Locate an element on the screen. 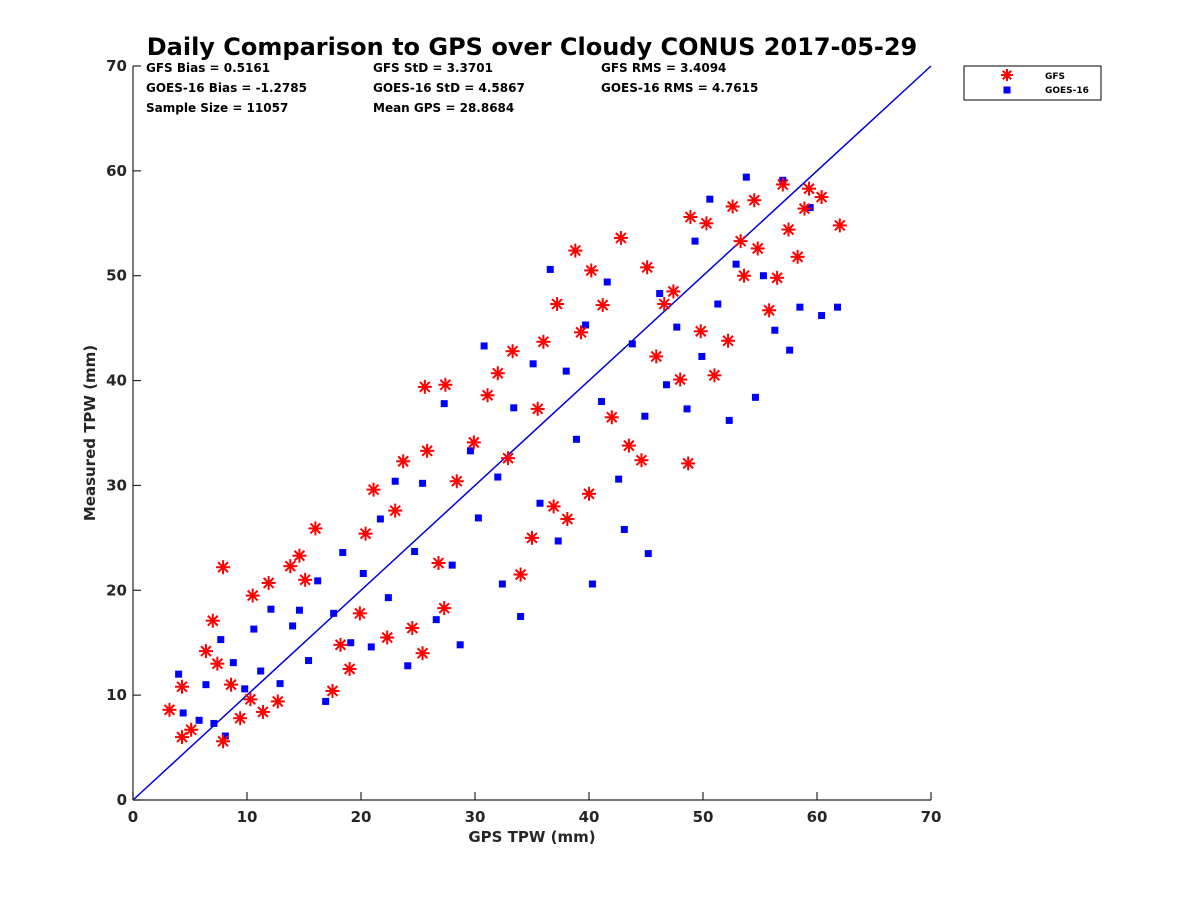 Image resolution: width=1200 pixels, height=900 pixels. stat-gfs-std: GFS StD = 3.3701 is located at coordinates (433, 68).